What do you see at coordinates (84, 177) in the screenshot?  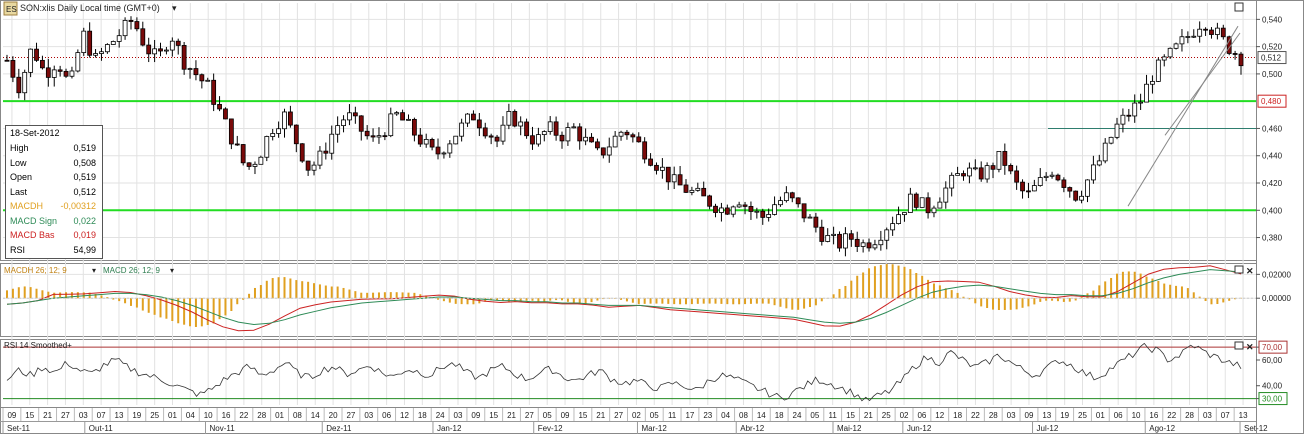 I see `info-row-value: 0,519` at bounding box center [84, 177].